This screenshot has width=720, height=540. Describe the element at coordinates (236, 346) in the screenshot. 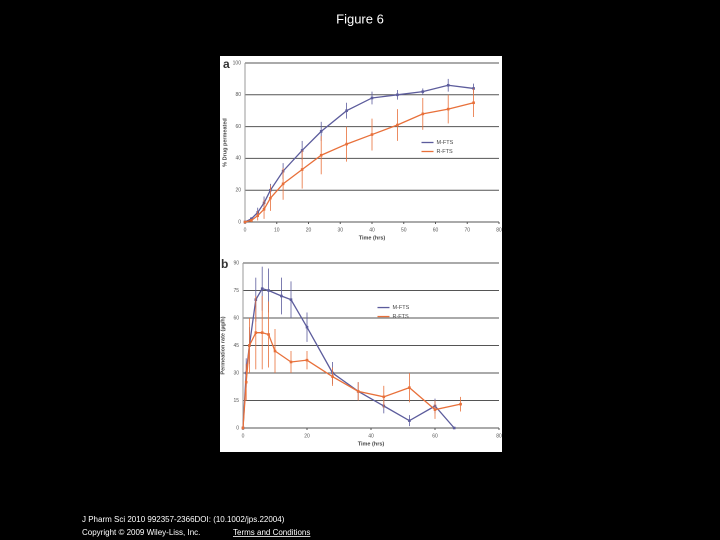

I see `y-tick-label: 45` at that location.